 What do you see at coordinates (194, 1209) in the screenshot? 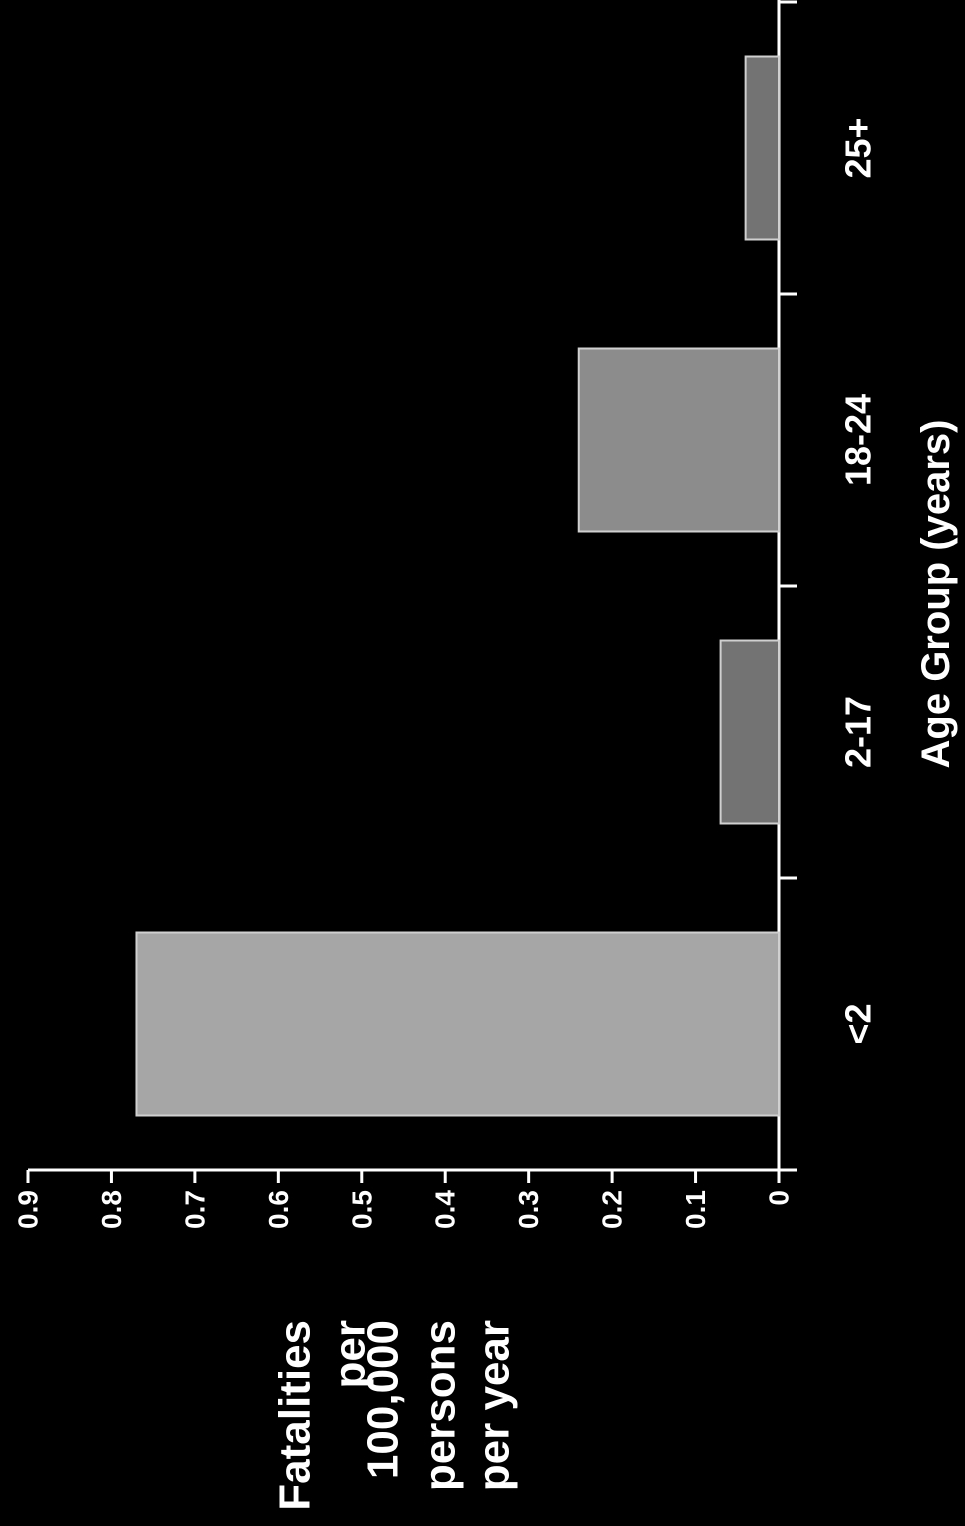
I see `value-tick-label: 0.7` at bounding box center [194, 1209].